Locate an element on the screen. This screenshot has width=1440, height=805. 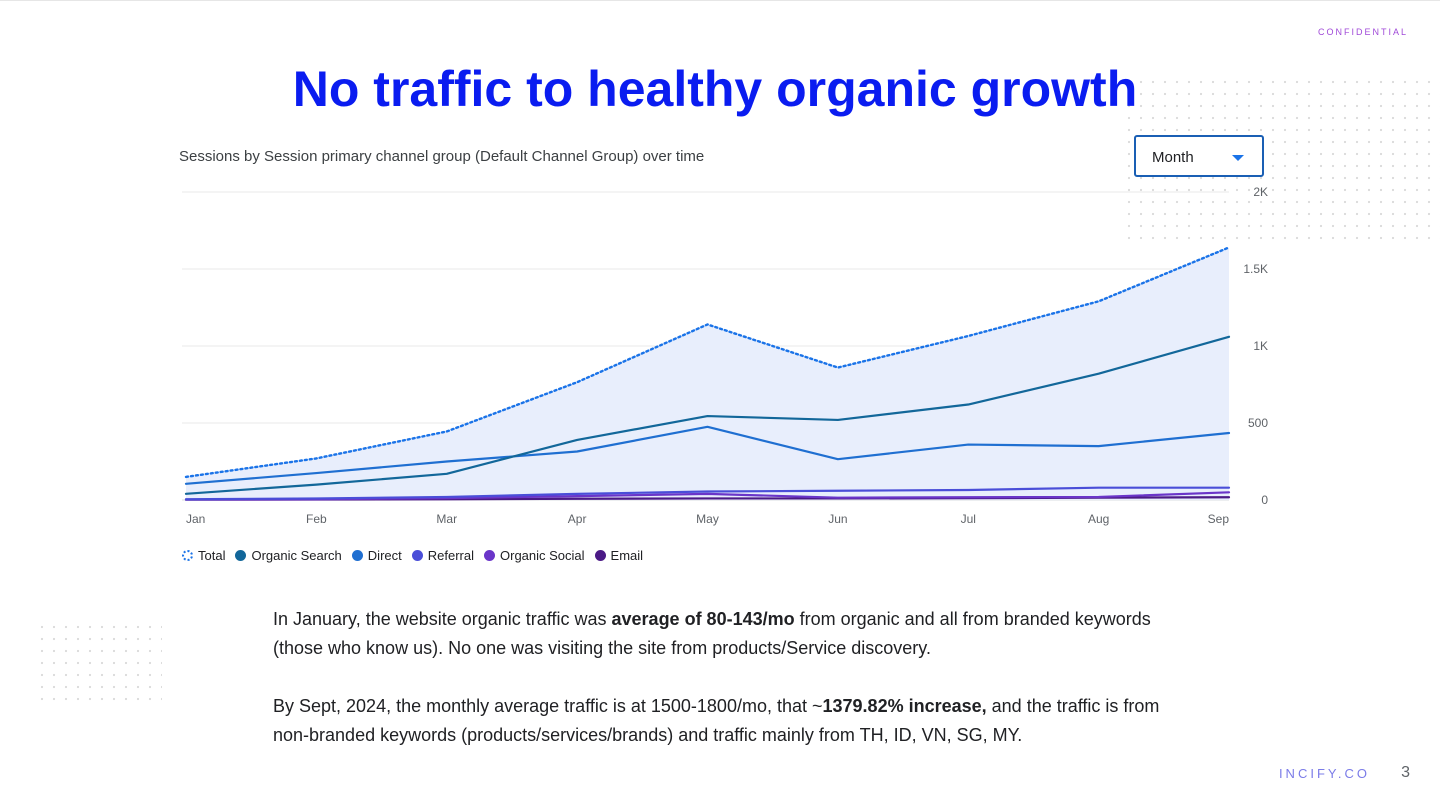
period-dropdown-value: Month is located at coordinates (1173, 157).